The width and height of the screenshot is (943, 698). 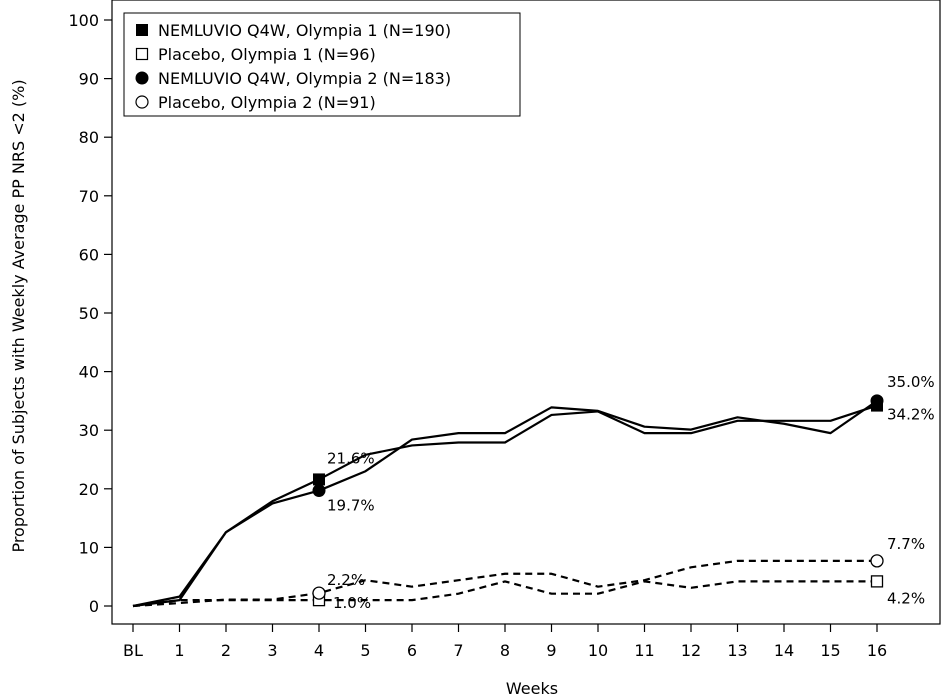 I want to click on legend-marker-open-circle, so click(x=142, y=102).